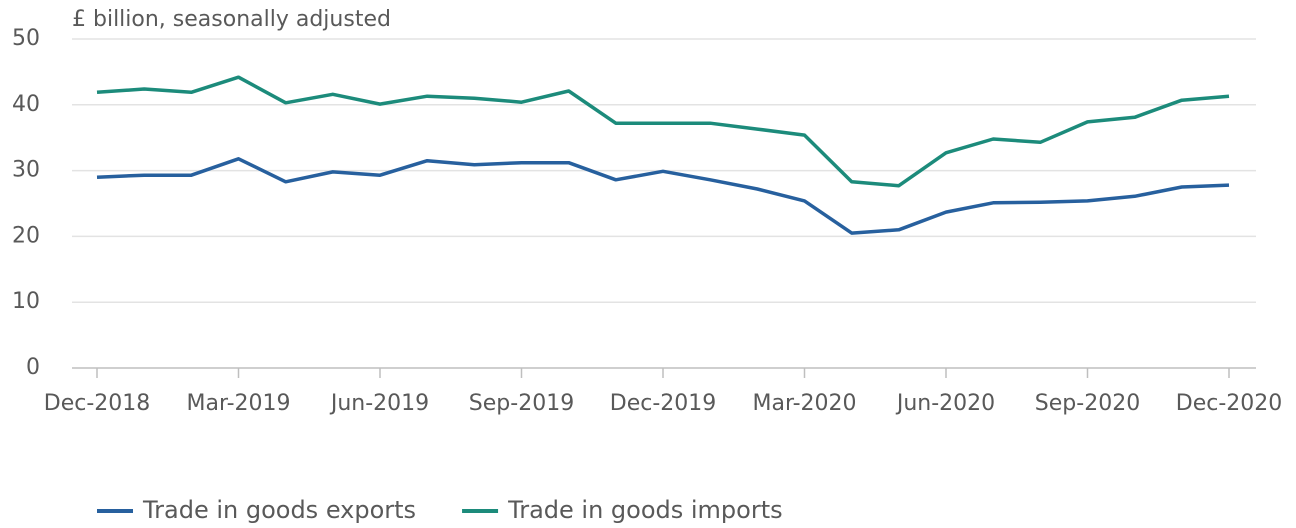  What do you see at coordinates (33, 367) in the screenshot?
I see `y-tick-label: 0` at bounding box center [33, 367].